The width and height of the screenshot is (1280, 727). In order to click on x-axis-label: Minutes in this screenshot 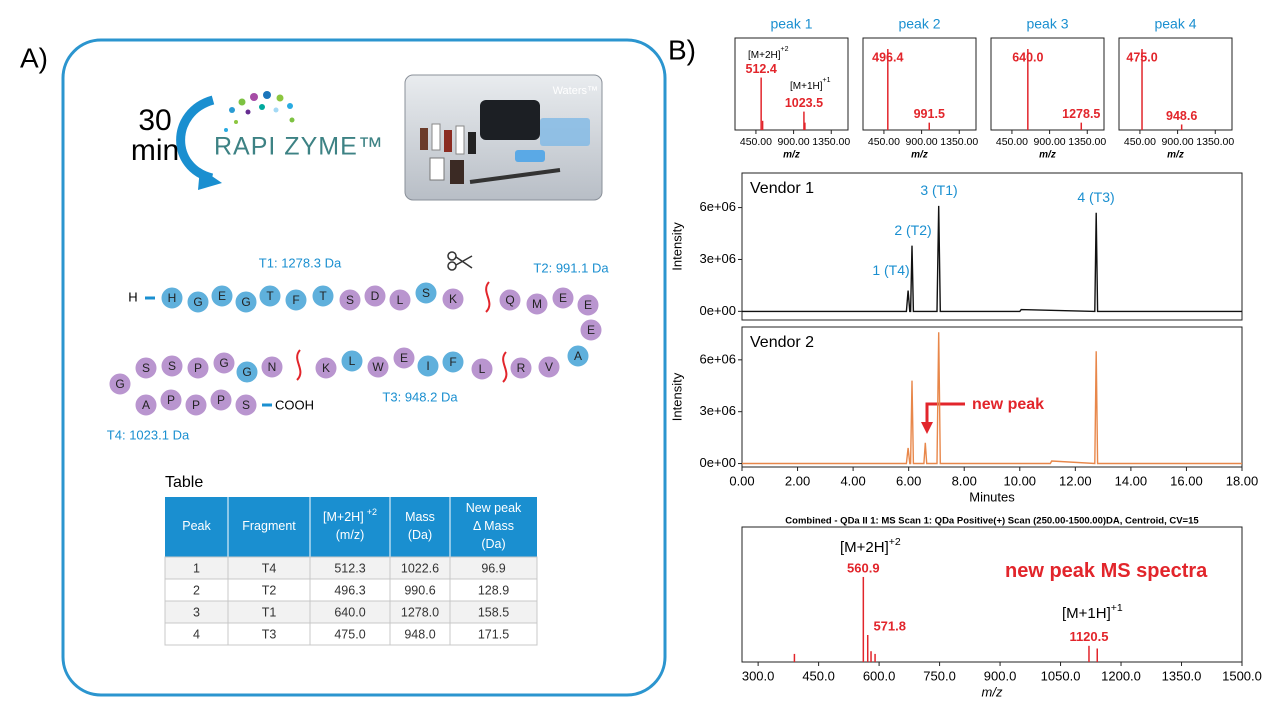, I will do `click(992, 496)`.